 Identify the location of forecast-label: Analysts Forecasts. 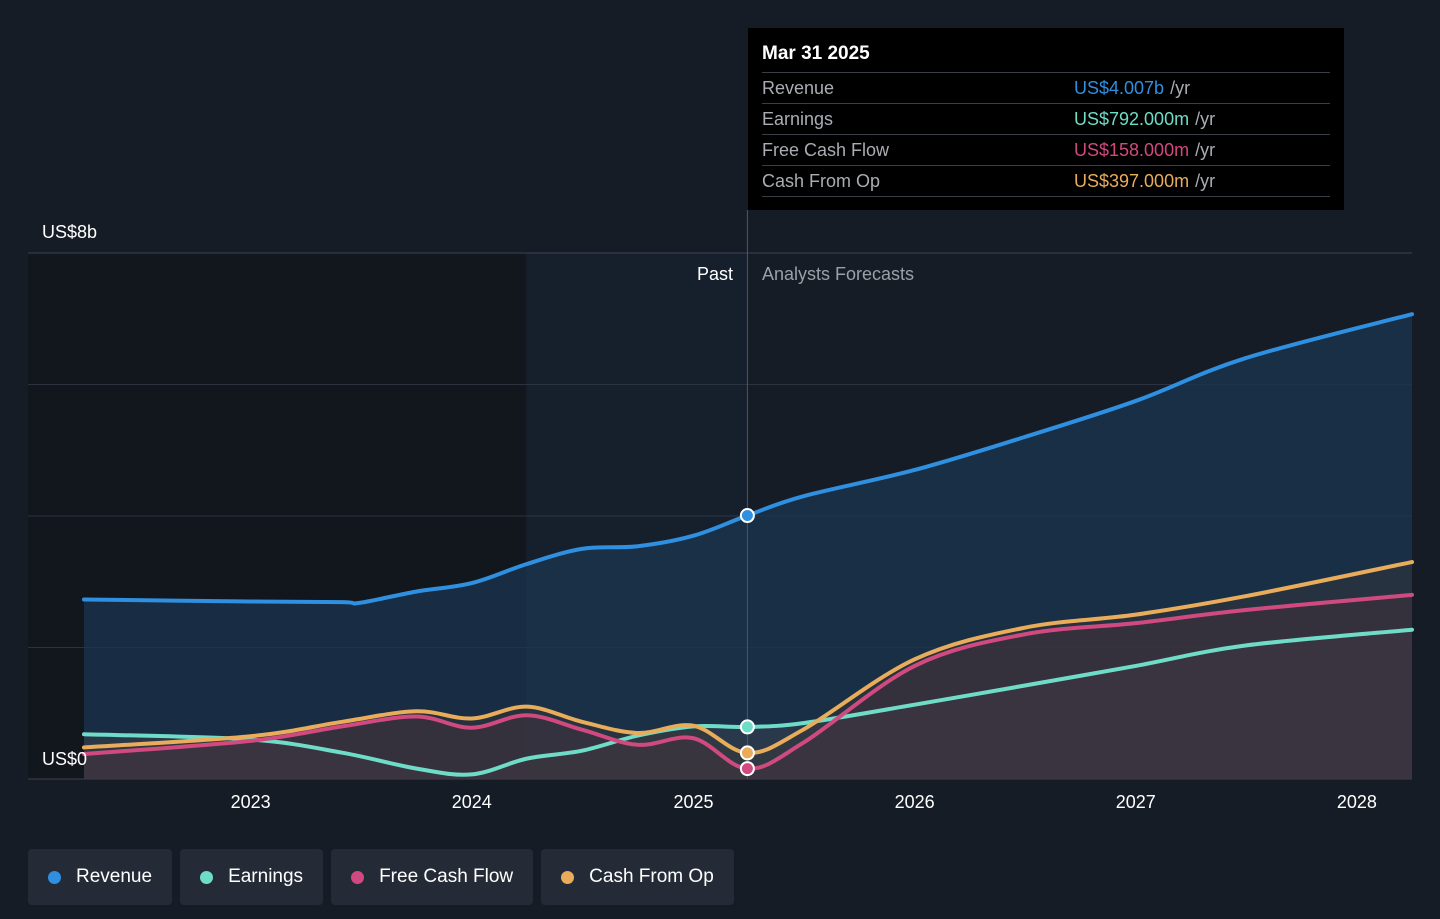
(838, 274).